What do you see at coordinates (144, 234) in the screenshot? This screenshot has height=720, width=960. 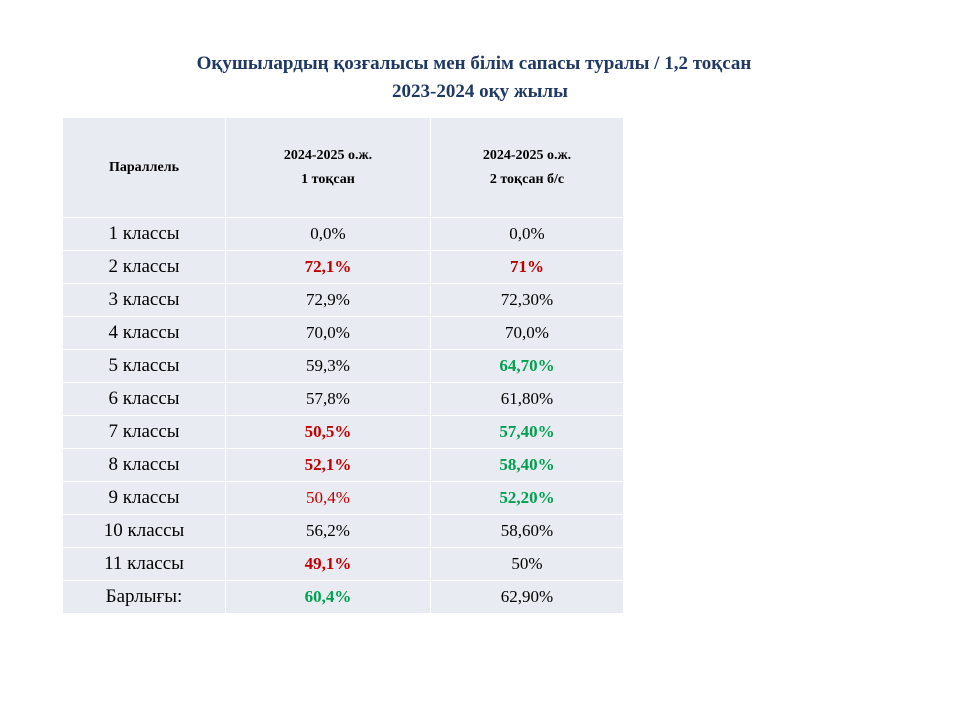 I see `row-label: 1 классы` at bounding box center [144, 234].